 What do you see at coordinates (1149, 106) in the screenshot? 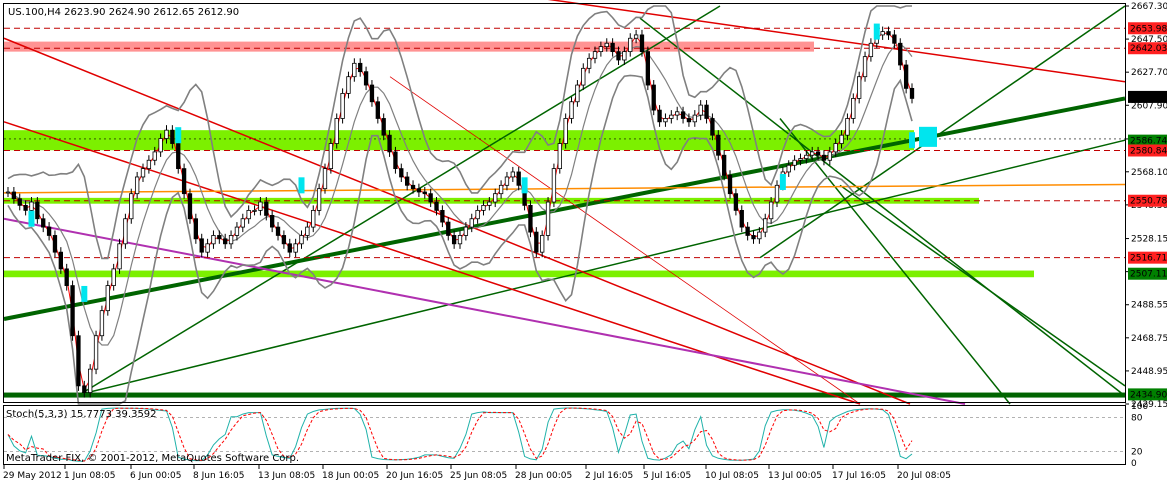
I see `price-tick-label: 2607.90` at bounding box center [1149, 106].